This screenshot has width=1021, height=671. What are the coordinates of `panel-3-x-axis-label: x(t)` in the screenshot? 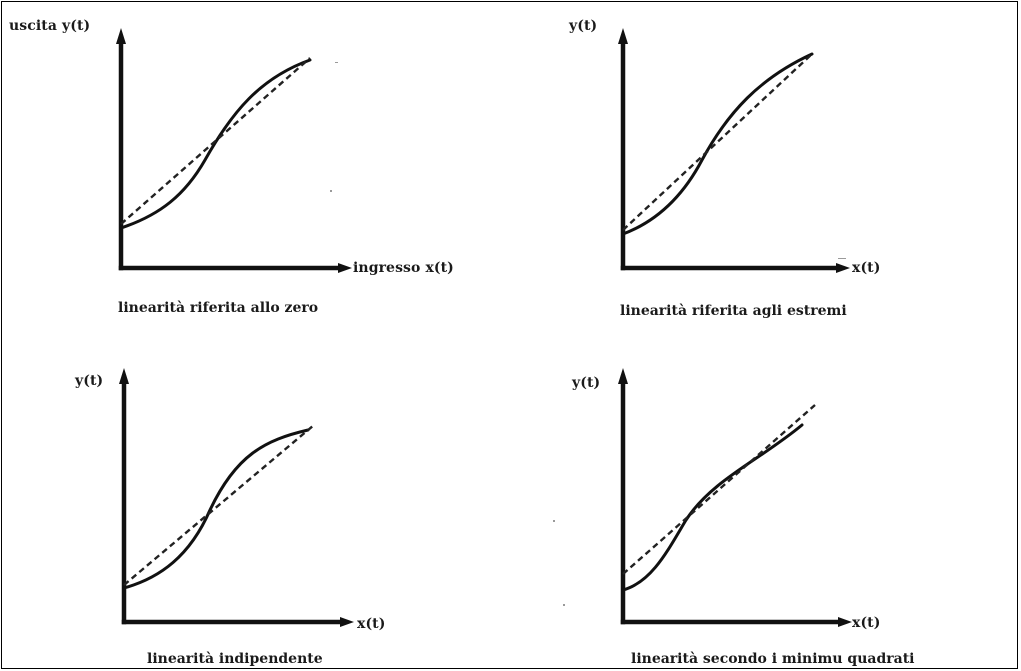 It's located at (371, 624).